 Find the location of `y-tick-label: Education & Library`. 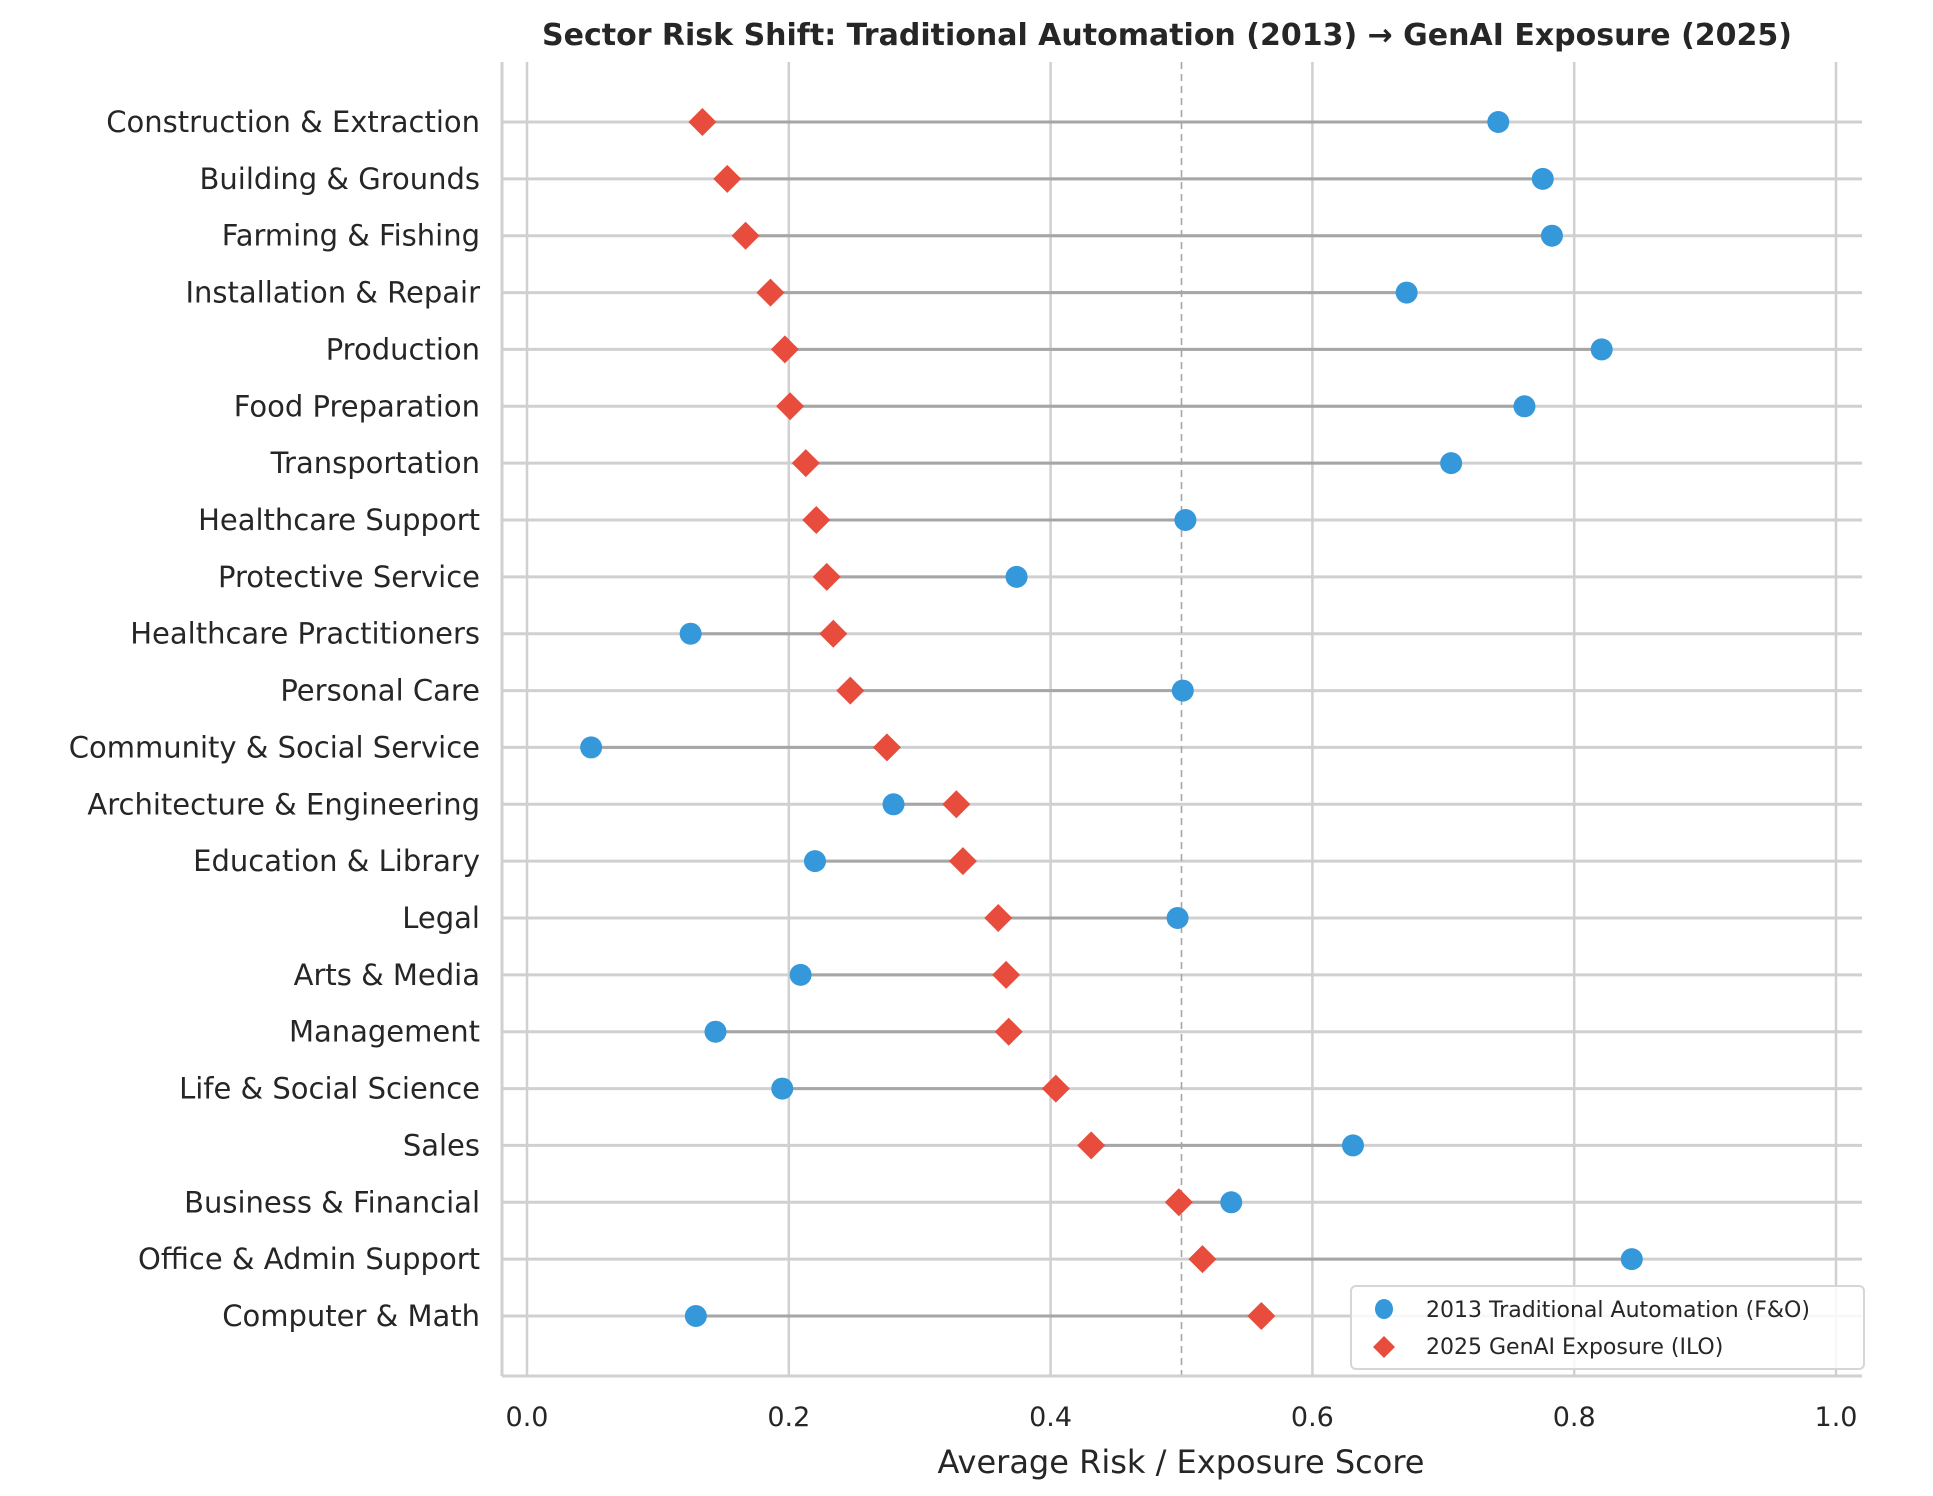

y-tick-label: Education & Library is located at coordinates (336, 861).